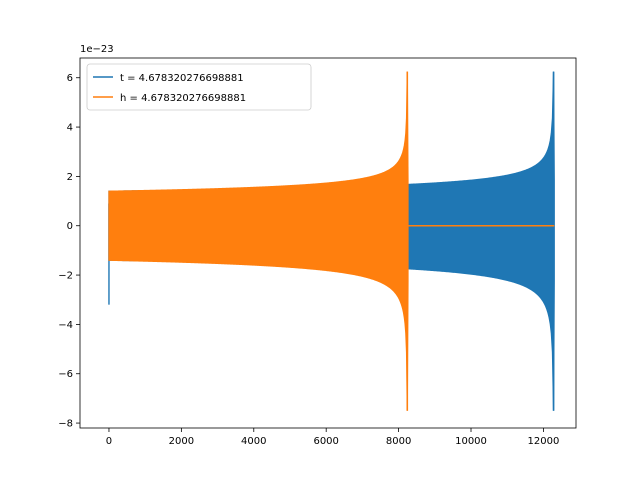  What do you see at coordinates (325, 441) in the screenshot?
I see `x-tick-label: 6000` at bounding box center [325, 441].